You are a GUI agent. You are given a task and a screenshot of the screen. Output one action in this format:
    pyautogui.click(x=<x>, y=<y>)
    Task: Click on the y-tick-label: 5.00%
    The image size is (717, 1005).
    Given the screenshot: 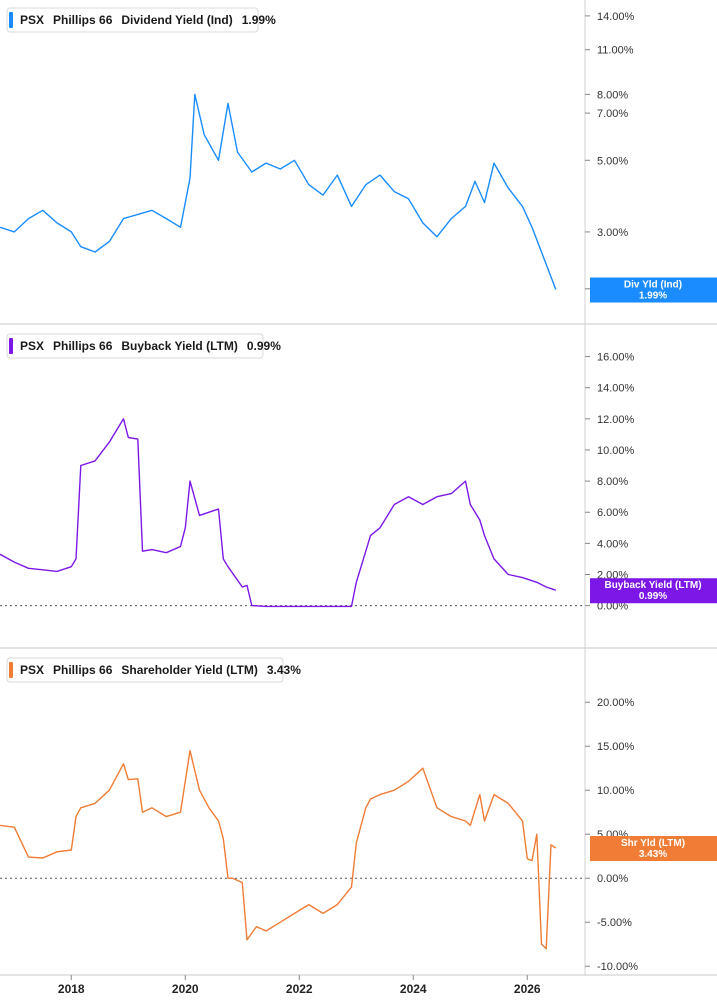 What is the action you would take?
    pyautogui.click(x=612, y=161)
    